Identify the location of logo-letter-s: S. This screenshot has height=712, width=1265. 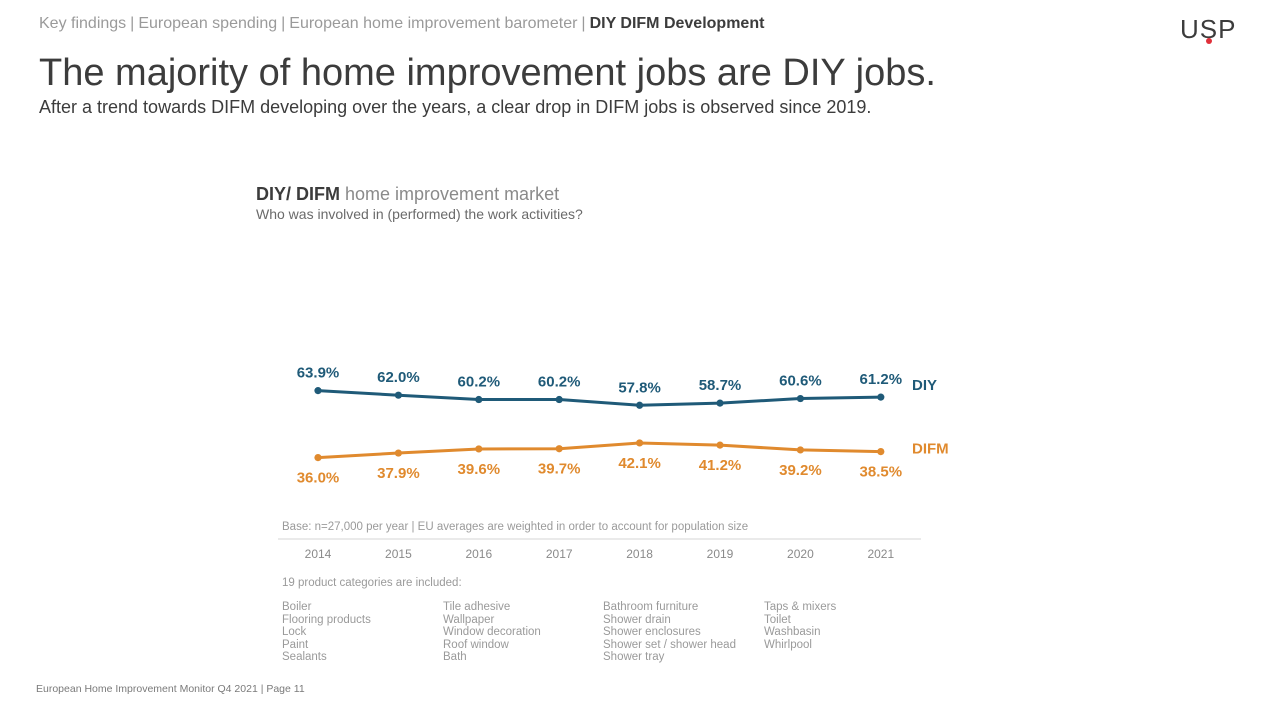
(1209, 29).